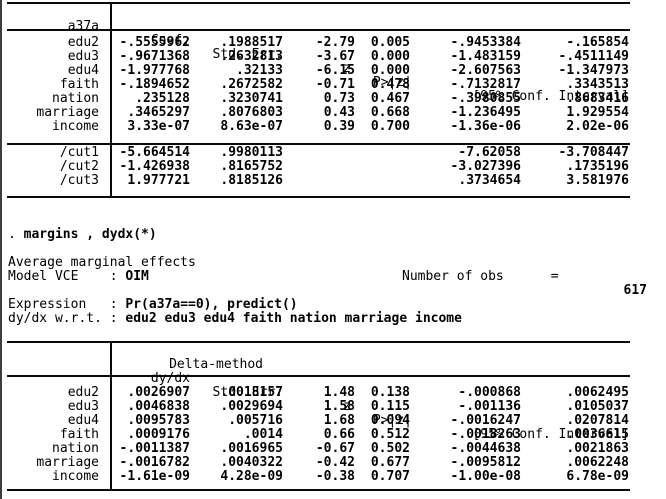 Image resolution: width=666 pixels, height=499 pixels. I want to click on number-of-obs-label: Number of obs =, so click(480, 276).